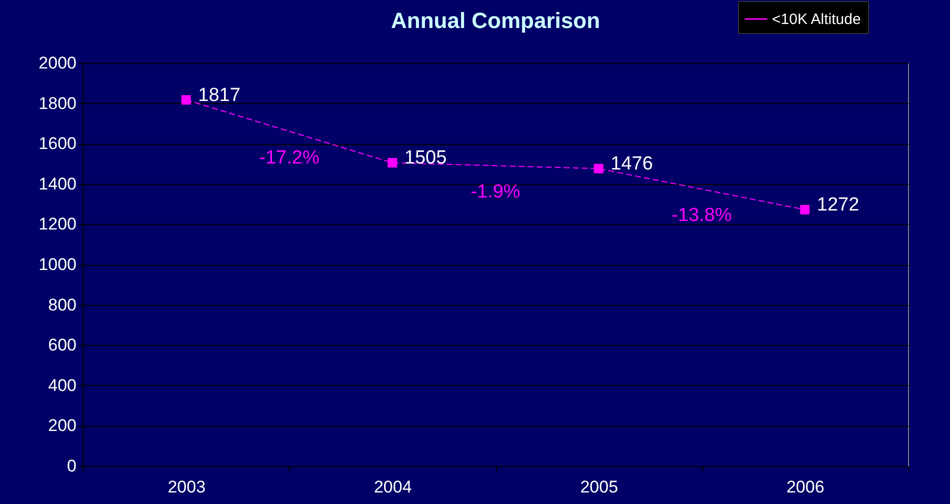  I want to click on x-tick-label: 2003, so click(187, 487).